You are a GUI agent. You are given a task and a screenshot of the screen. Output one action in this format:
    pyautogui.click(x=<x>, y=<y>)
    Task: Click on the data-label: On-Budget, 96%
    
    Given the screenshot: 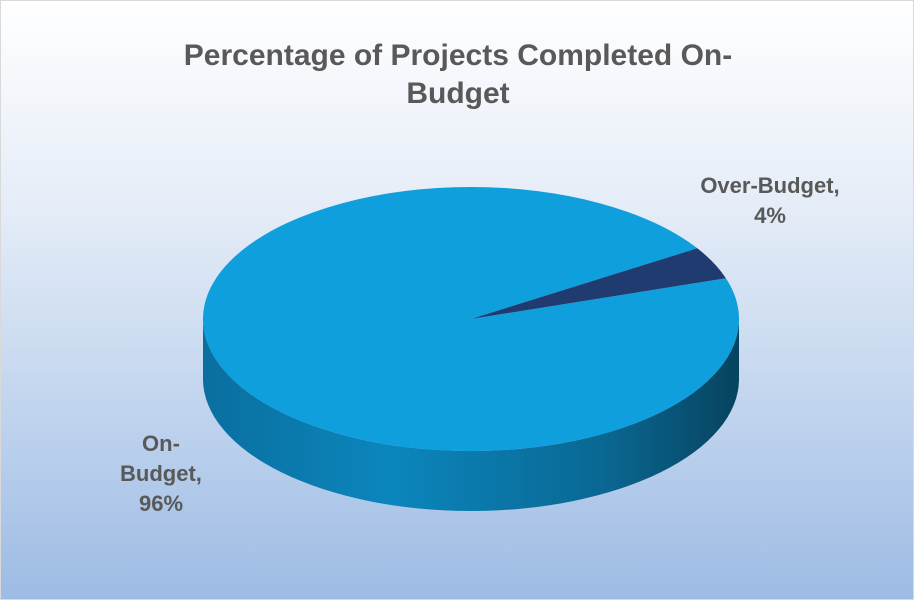 What is the action you would take?
    pyautogui.click(x=161, y=473)
    